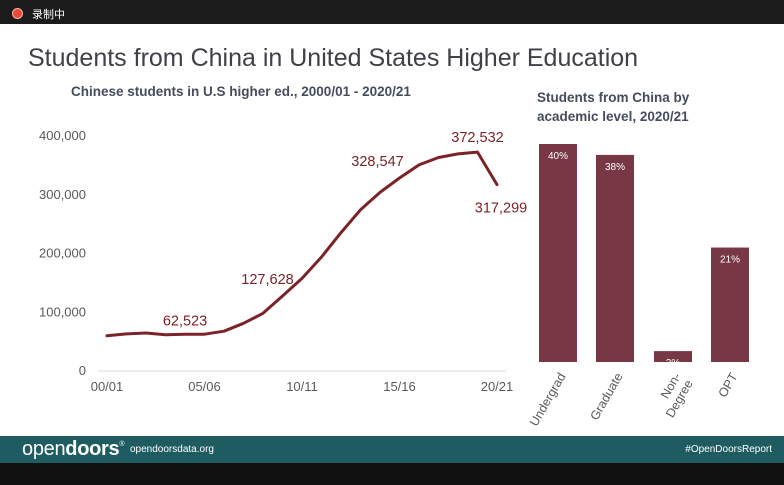 The image size is (784, 485). Describe the element at coordinates (558, 253) in the screenshot. I see `bar-undergrad` at that location.